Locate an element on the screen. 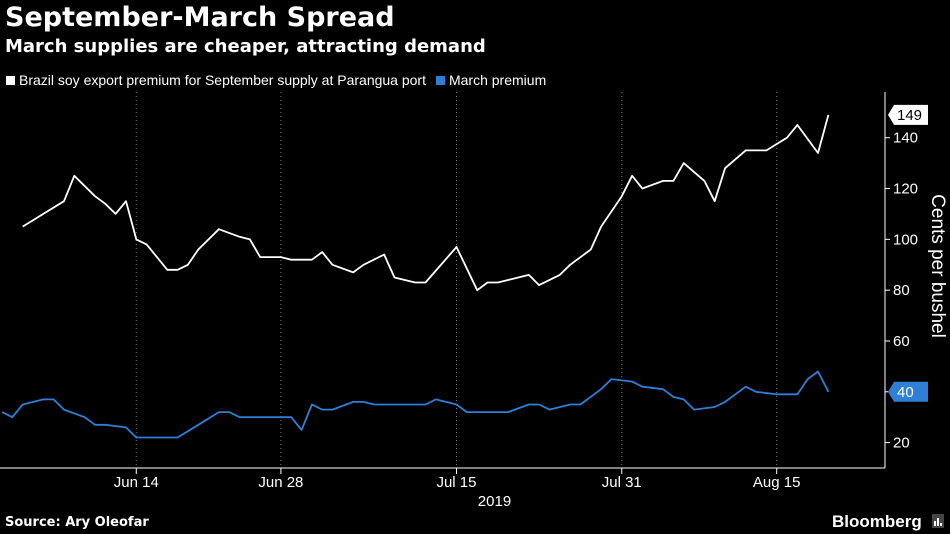 The width and height of the screenshot is (950, 534). y-tick-label-2: 60 is located at coordinates (901, 341).